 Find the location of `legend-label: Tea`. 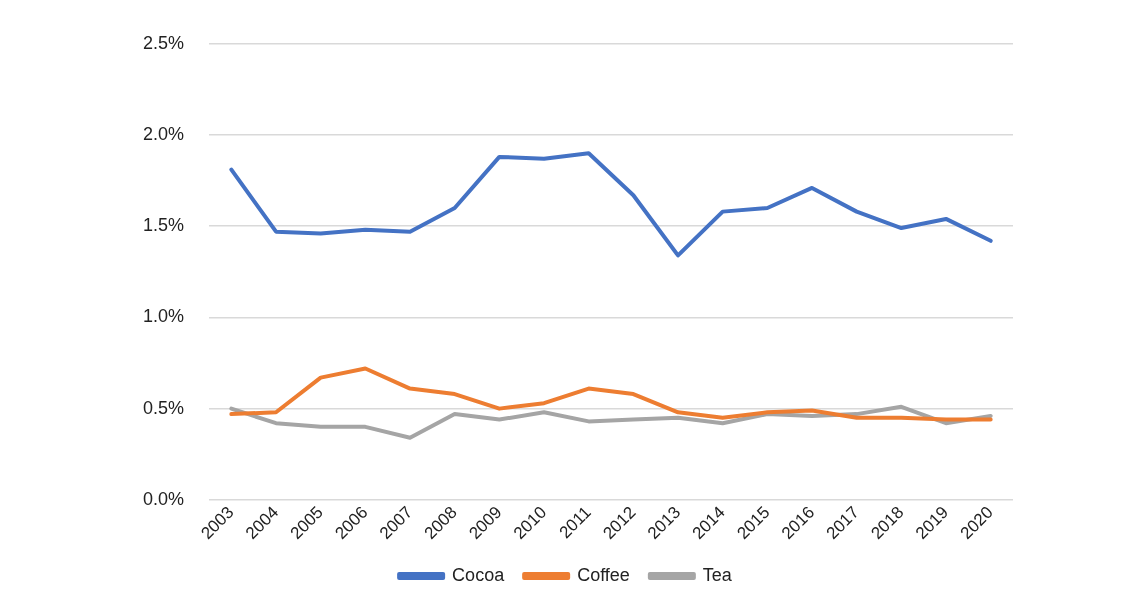

legend-label: Tea is located at coordinates (717, 574).